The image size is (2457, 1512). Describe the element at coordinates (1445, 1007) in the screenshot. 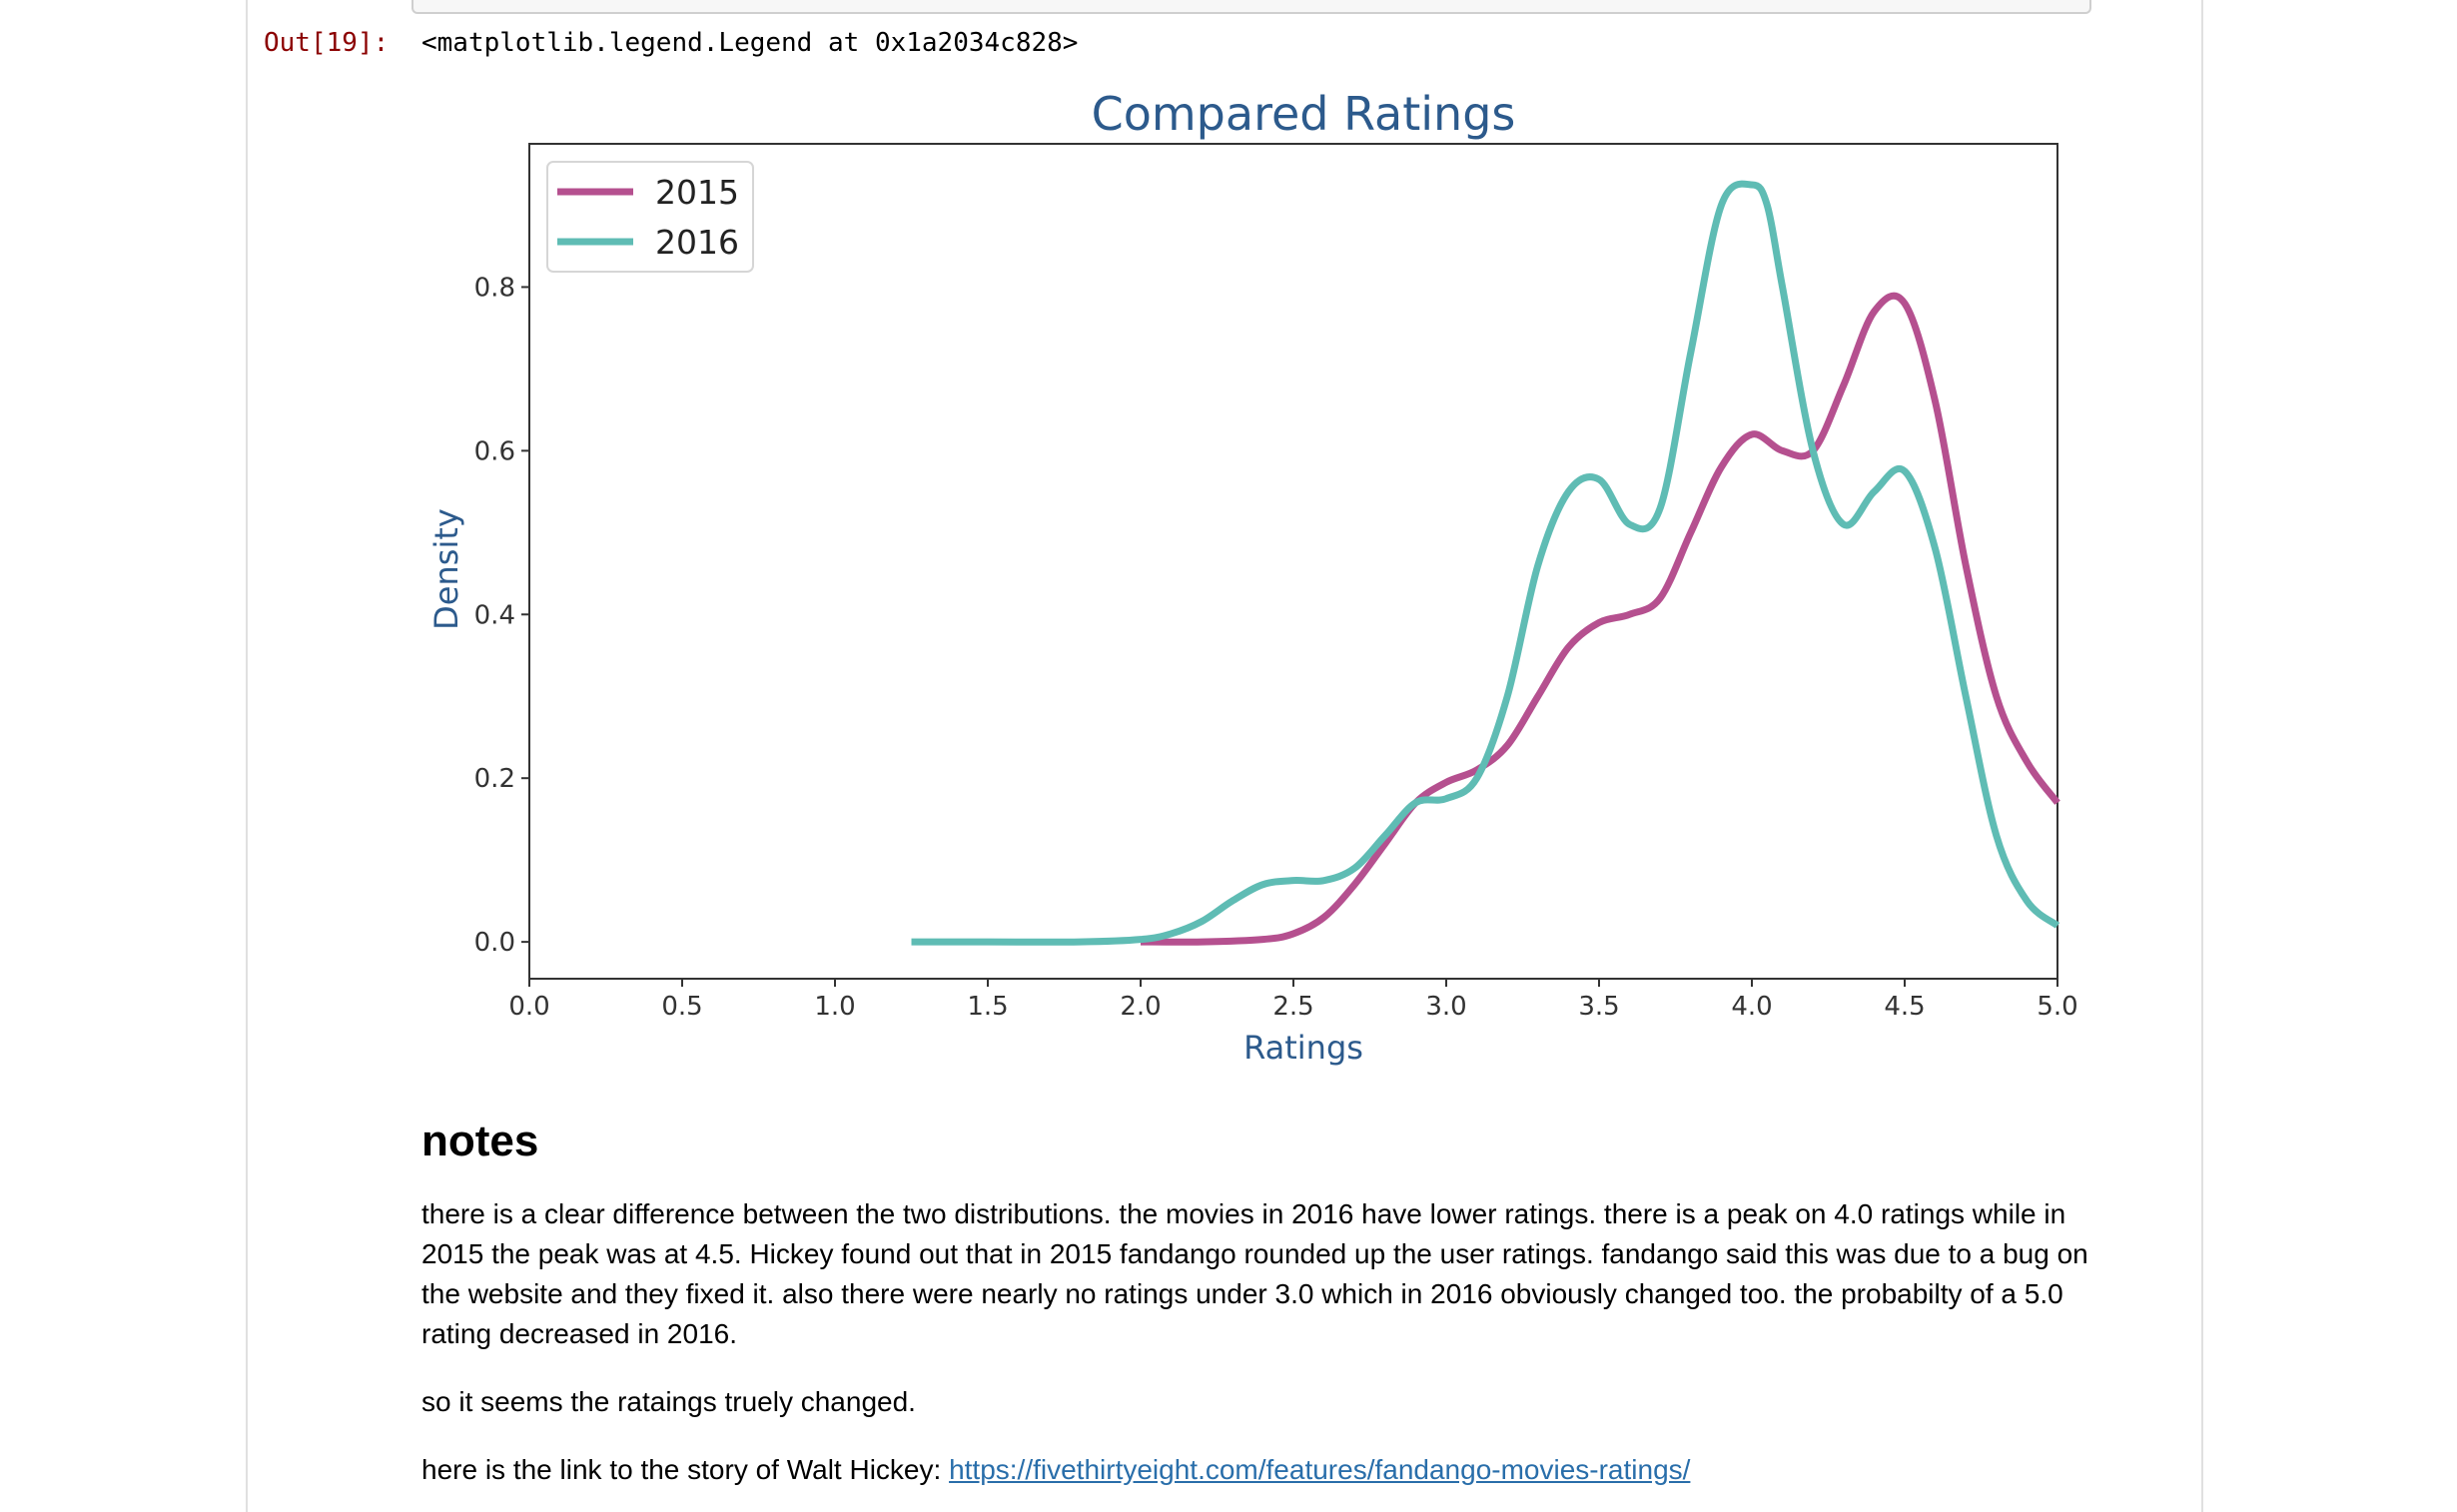

I see `x-tick-label: 3.0` at that location.